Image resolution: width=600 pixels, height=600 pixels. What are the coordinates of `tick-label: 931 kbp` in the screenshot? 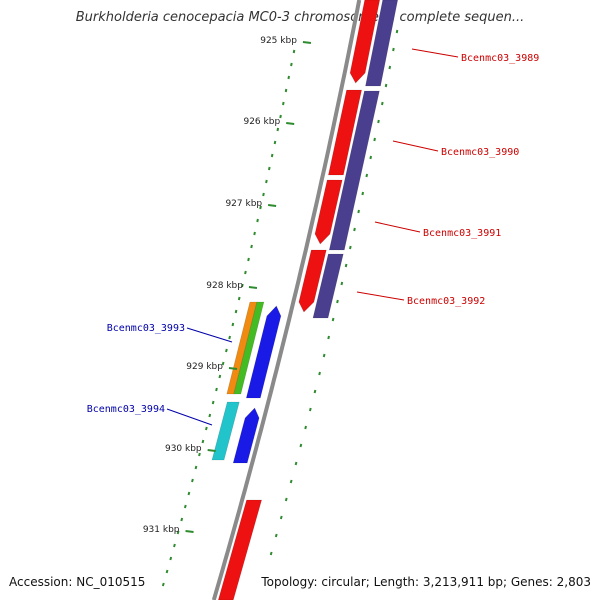 It's located at (161, 530).